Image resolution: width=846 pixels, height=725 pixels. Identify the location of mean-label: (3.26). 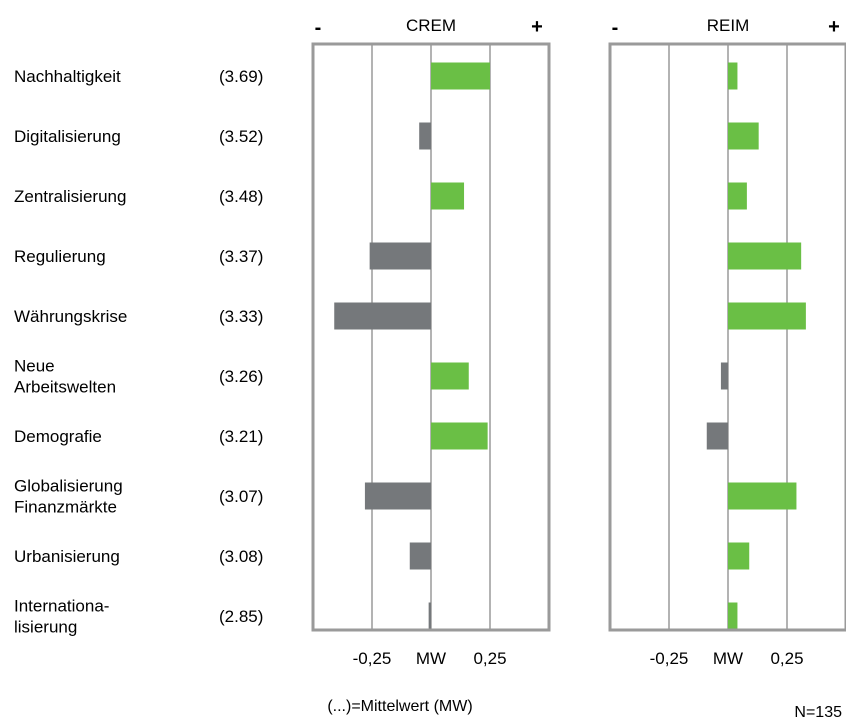
(241, 376).